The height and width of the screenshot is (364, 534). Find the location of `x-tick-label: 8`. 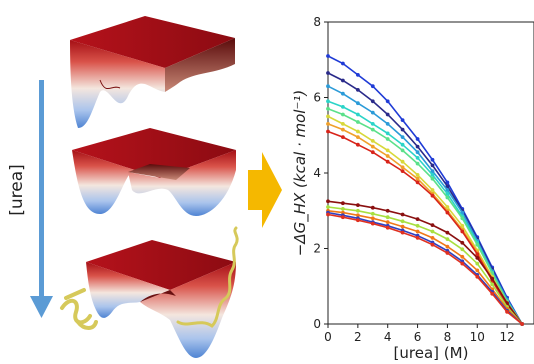

x-tick-label: 8 is located at coordinates (448, 337).